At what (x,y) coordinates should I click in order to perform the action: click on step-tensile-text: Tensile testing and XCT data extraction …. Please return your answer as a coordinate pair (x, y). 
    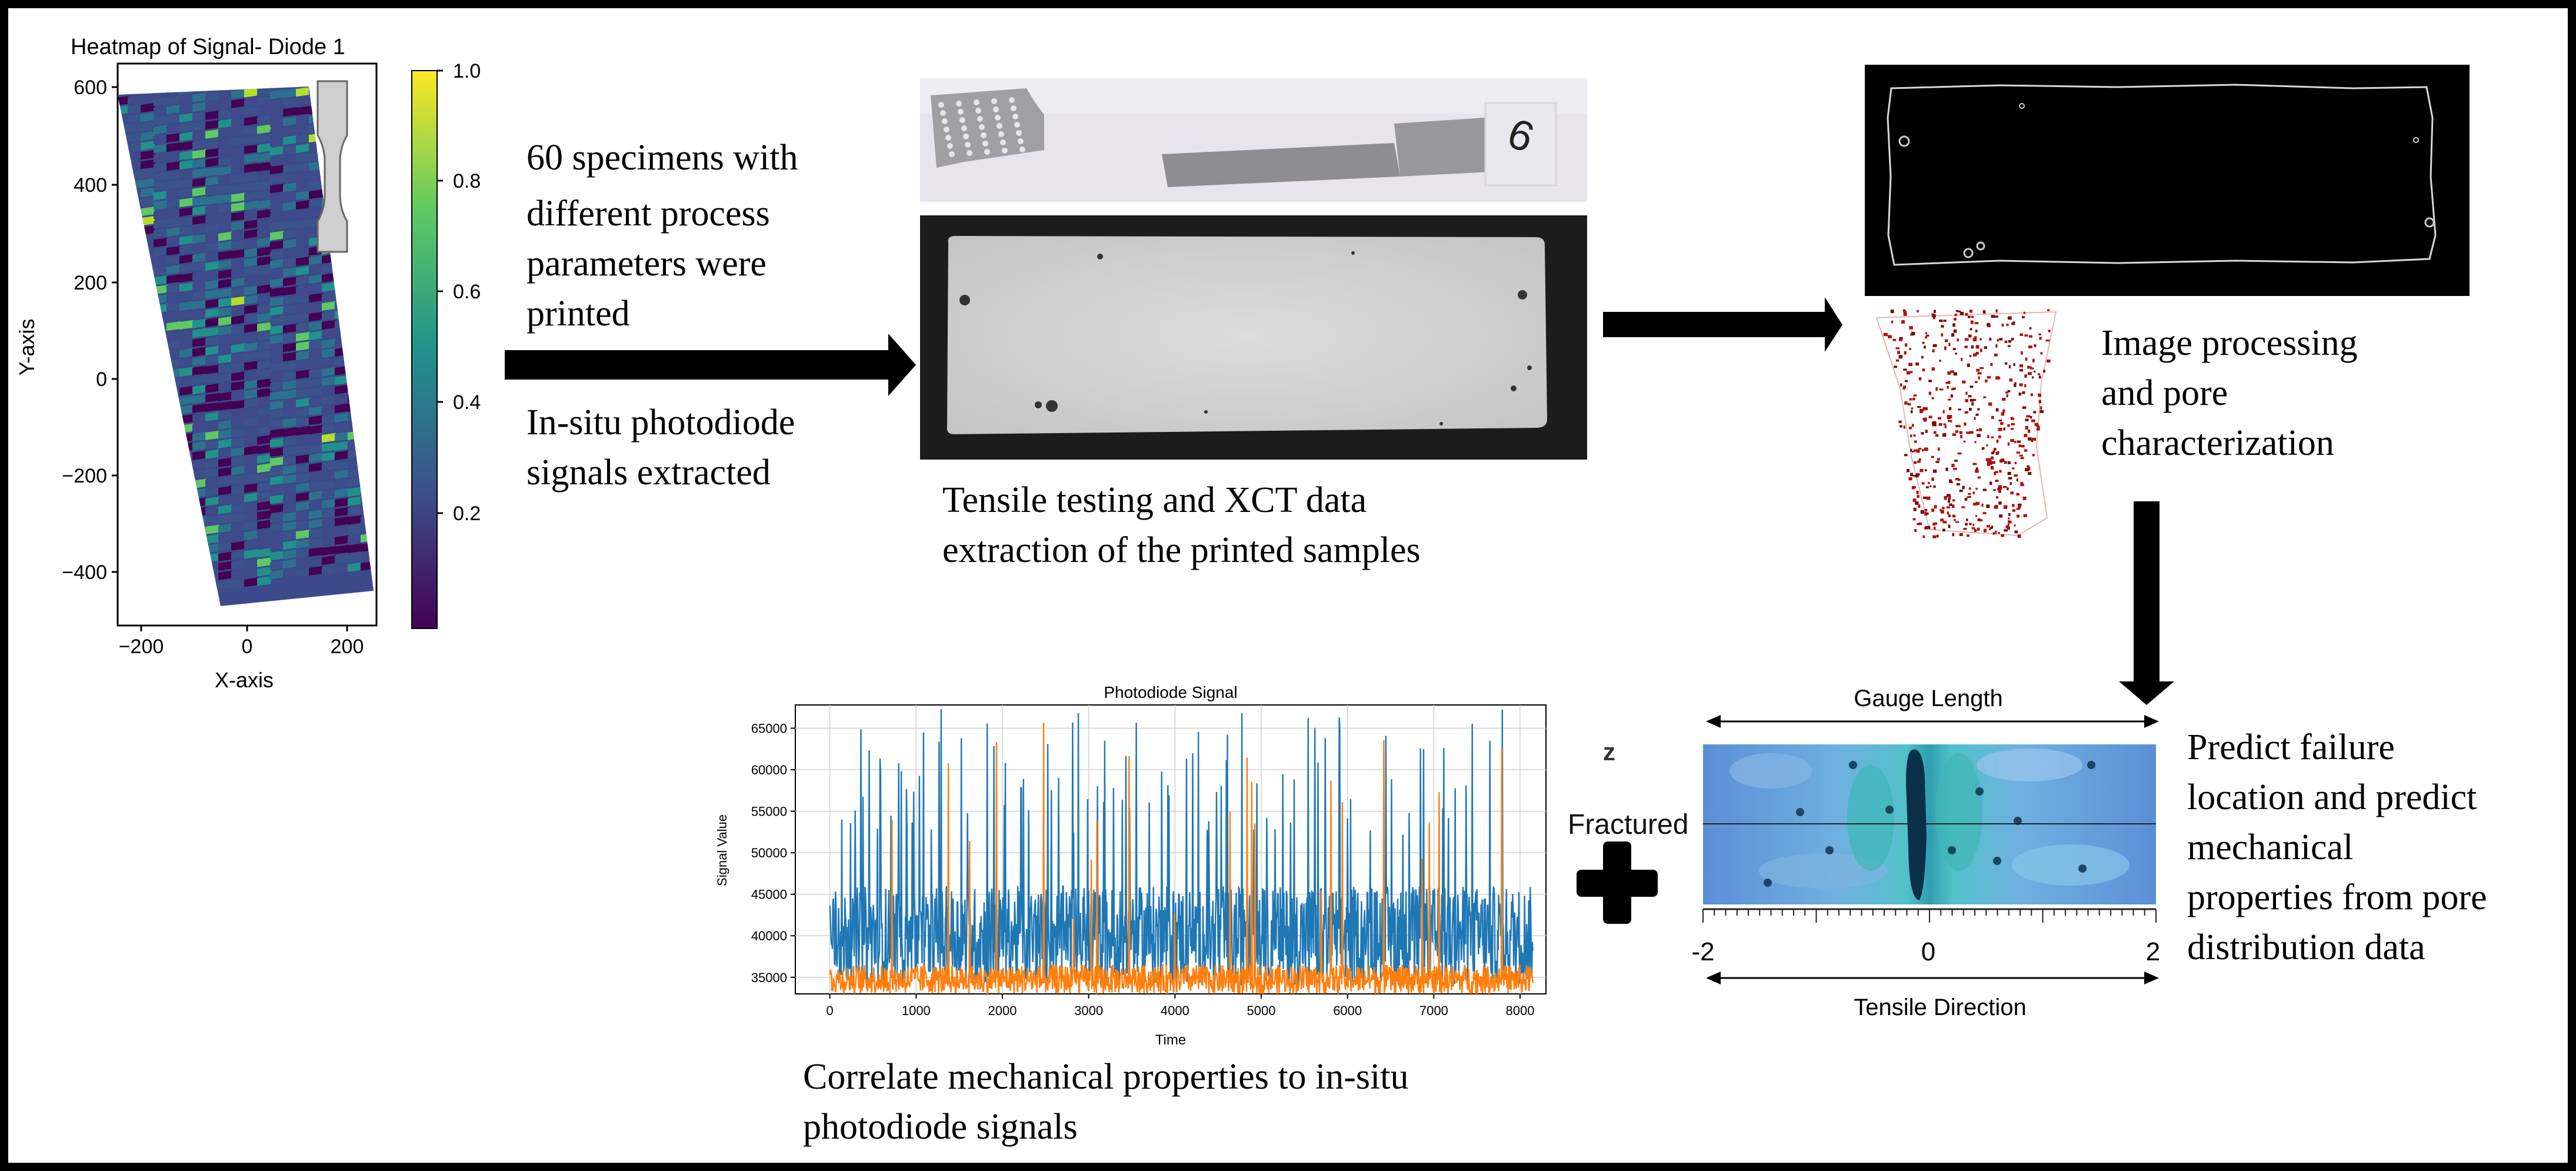
    Looking at the image, I should click on (1181, 525).